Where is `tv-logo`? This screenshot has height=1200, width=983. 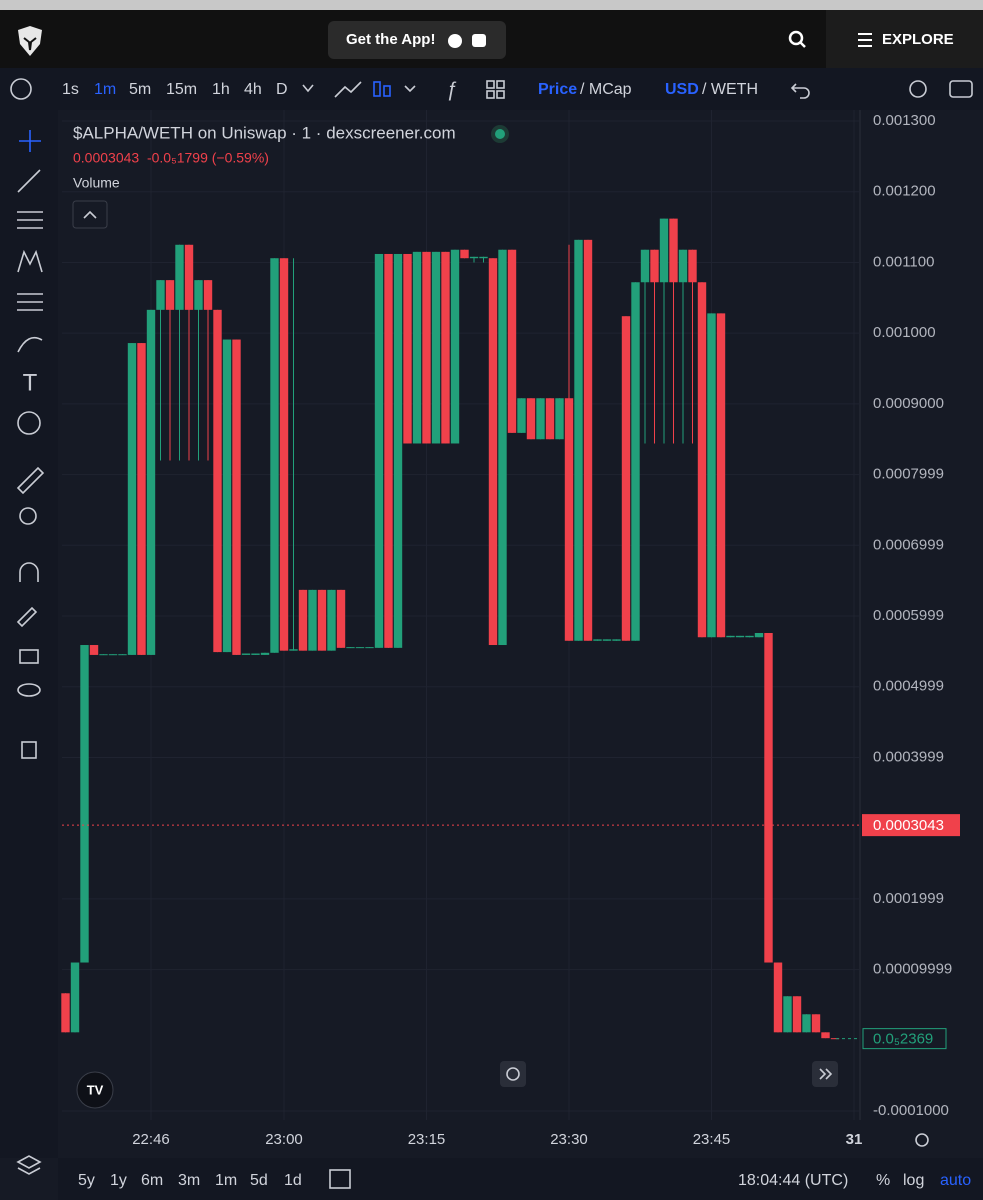
tv-logo is located at coordinates (95, 1090).